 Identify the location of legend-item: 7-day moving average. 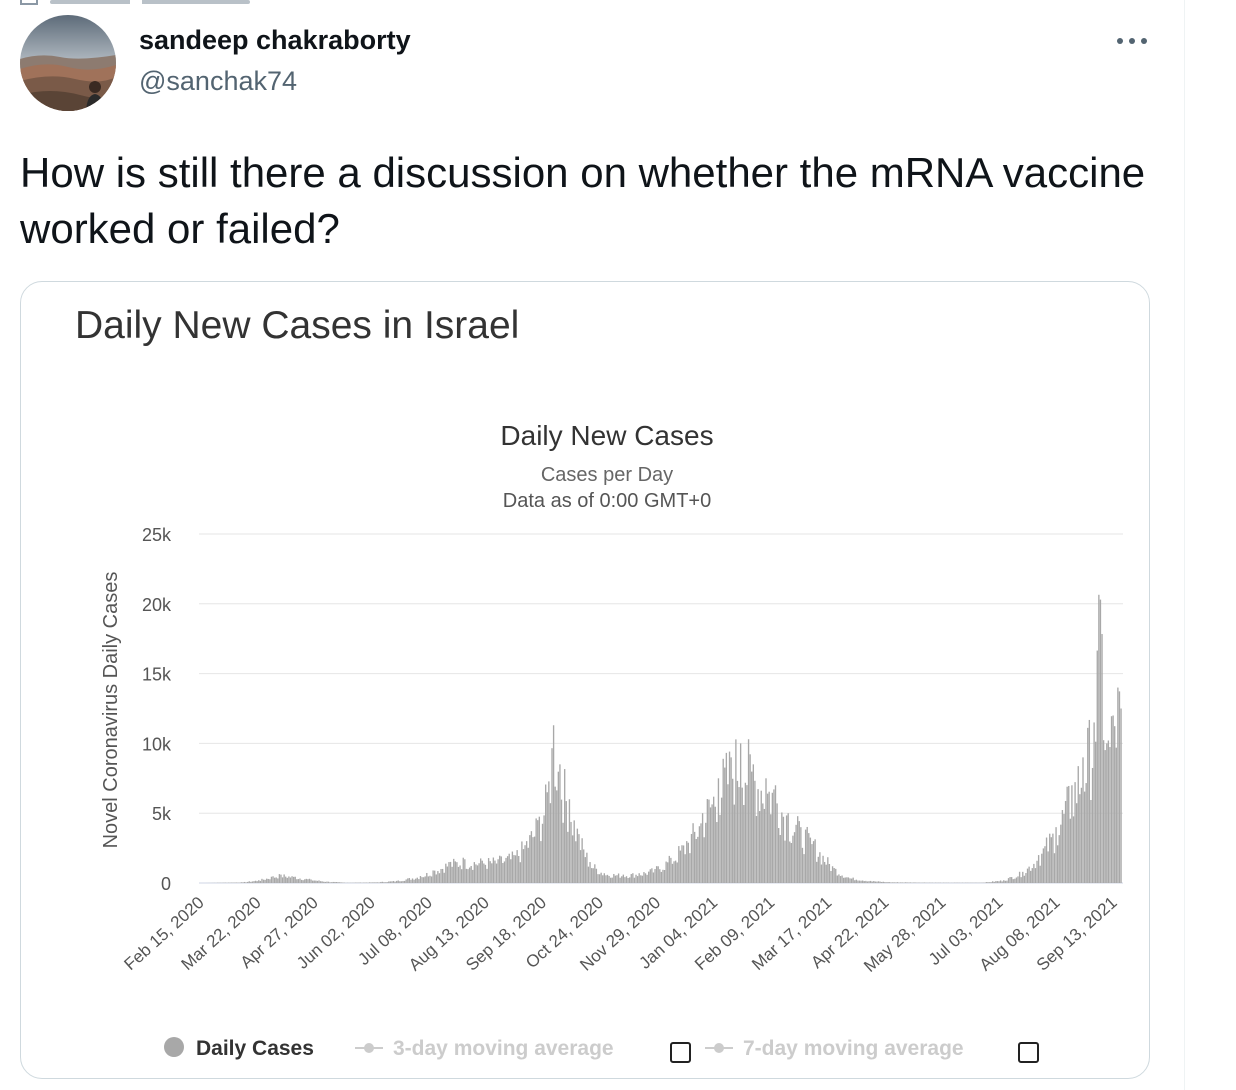
(834, 1048).